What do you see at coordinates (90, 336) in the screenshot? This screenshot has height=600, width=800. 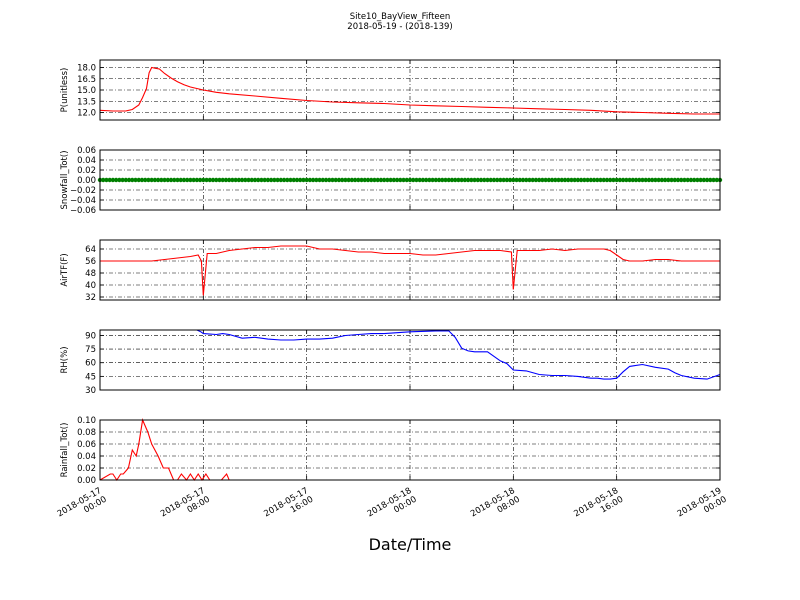 I see `y-tick-label: 90` at bounding box center [90, 336].